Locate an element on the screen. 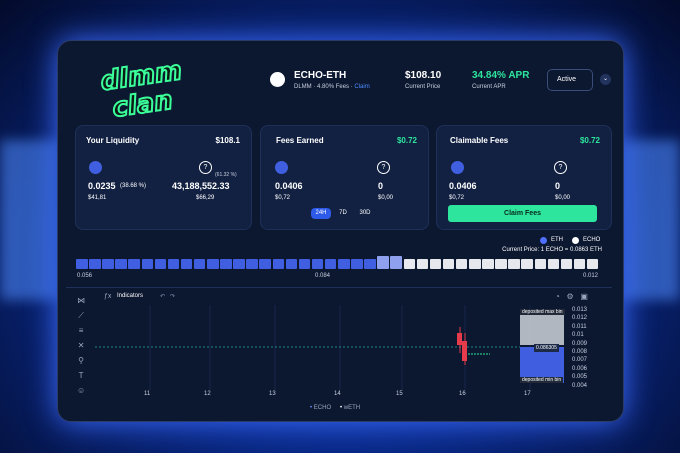 The image size is (680, 453). claim-button: Claim Fees is located at coordinates (522, 213).